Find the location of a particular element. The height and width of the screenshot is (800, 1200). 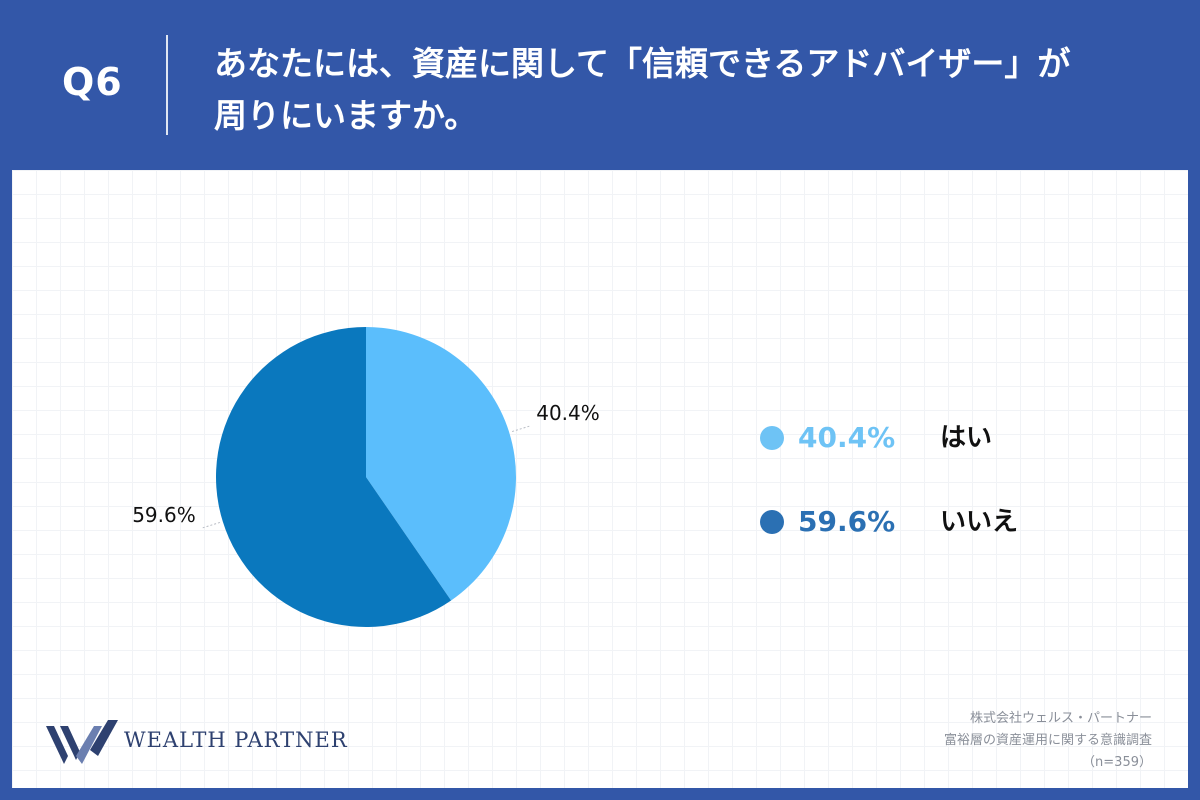

credit-company: 株式会社ウェルス・パートナー is located at coordinates (1060, 718).